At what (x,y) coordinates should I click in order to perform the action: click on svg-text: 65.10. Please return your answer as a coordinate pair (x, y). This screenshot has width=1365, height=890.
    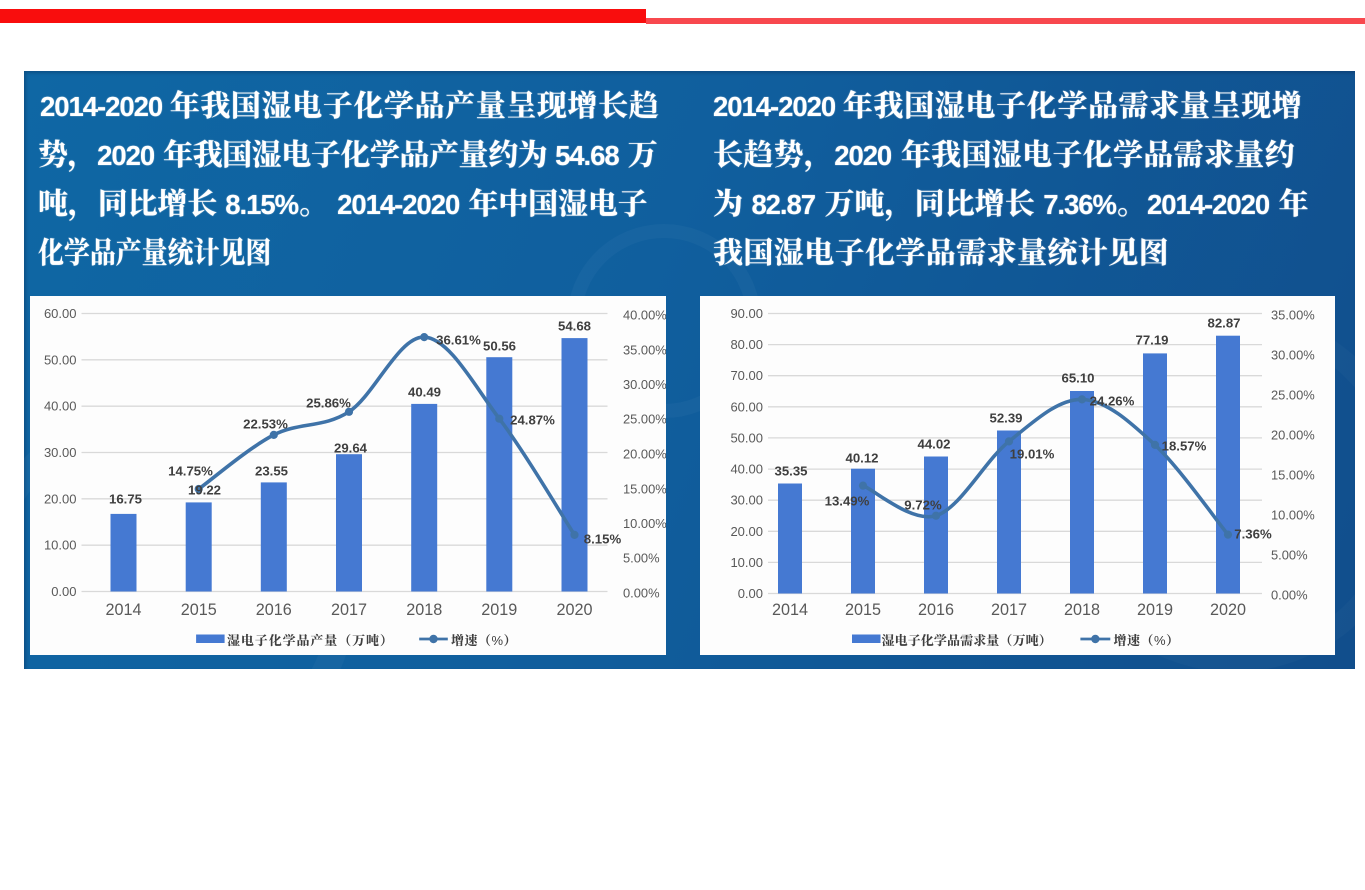
    Looking at the image, I should click on (1077, 377).